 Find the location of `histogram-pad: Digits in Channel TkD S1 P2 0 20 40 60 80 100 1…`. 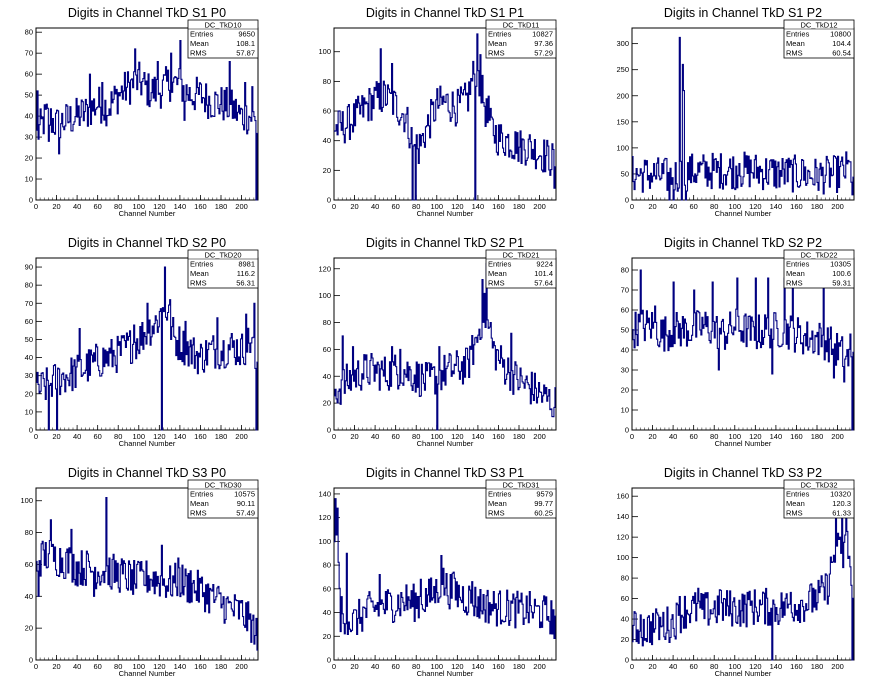

histogram-pad: Digits in Channel TkD S1 P2 0 20 40 60 80 100 1… is located at coordinates (745, 115).